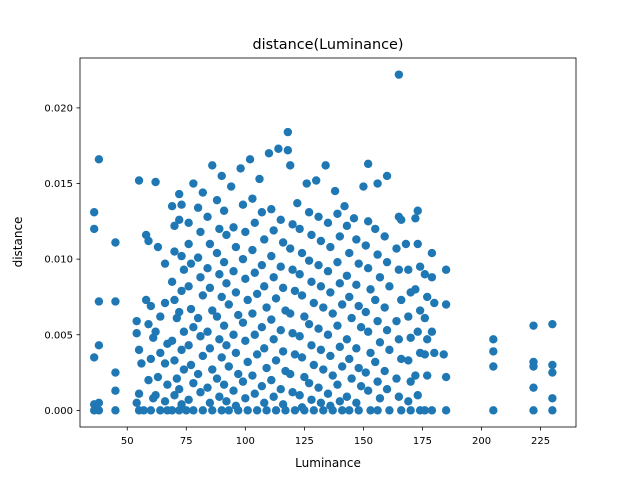 Image resolution: width=640 pixels, height=480 pixels. What do you see at coordinates (245, 441) in the screenshot?
I see `x-tick-label: 100` at bounding box center [245, 441].